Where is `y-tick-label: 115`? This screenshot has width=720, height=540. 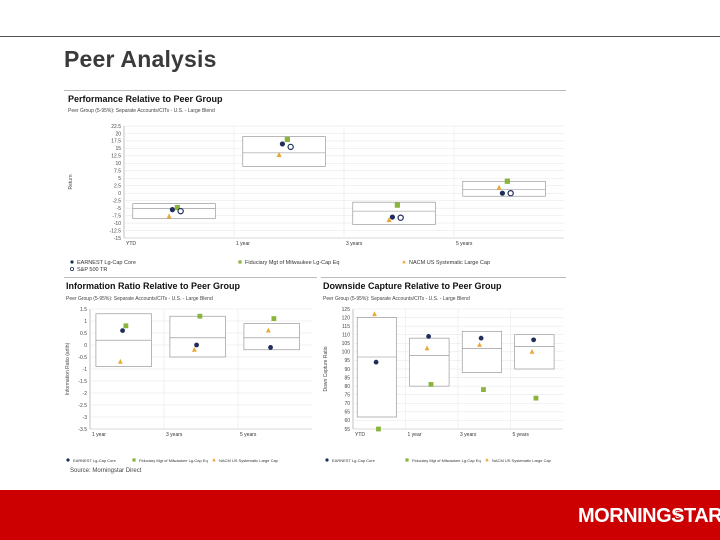
y-tick-label: 115 is located at coordinates (346, 327).